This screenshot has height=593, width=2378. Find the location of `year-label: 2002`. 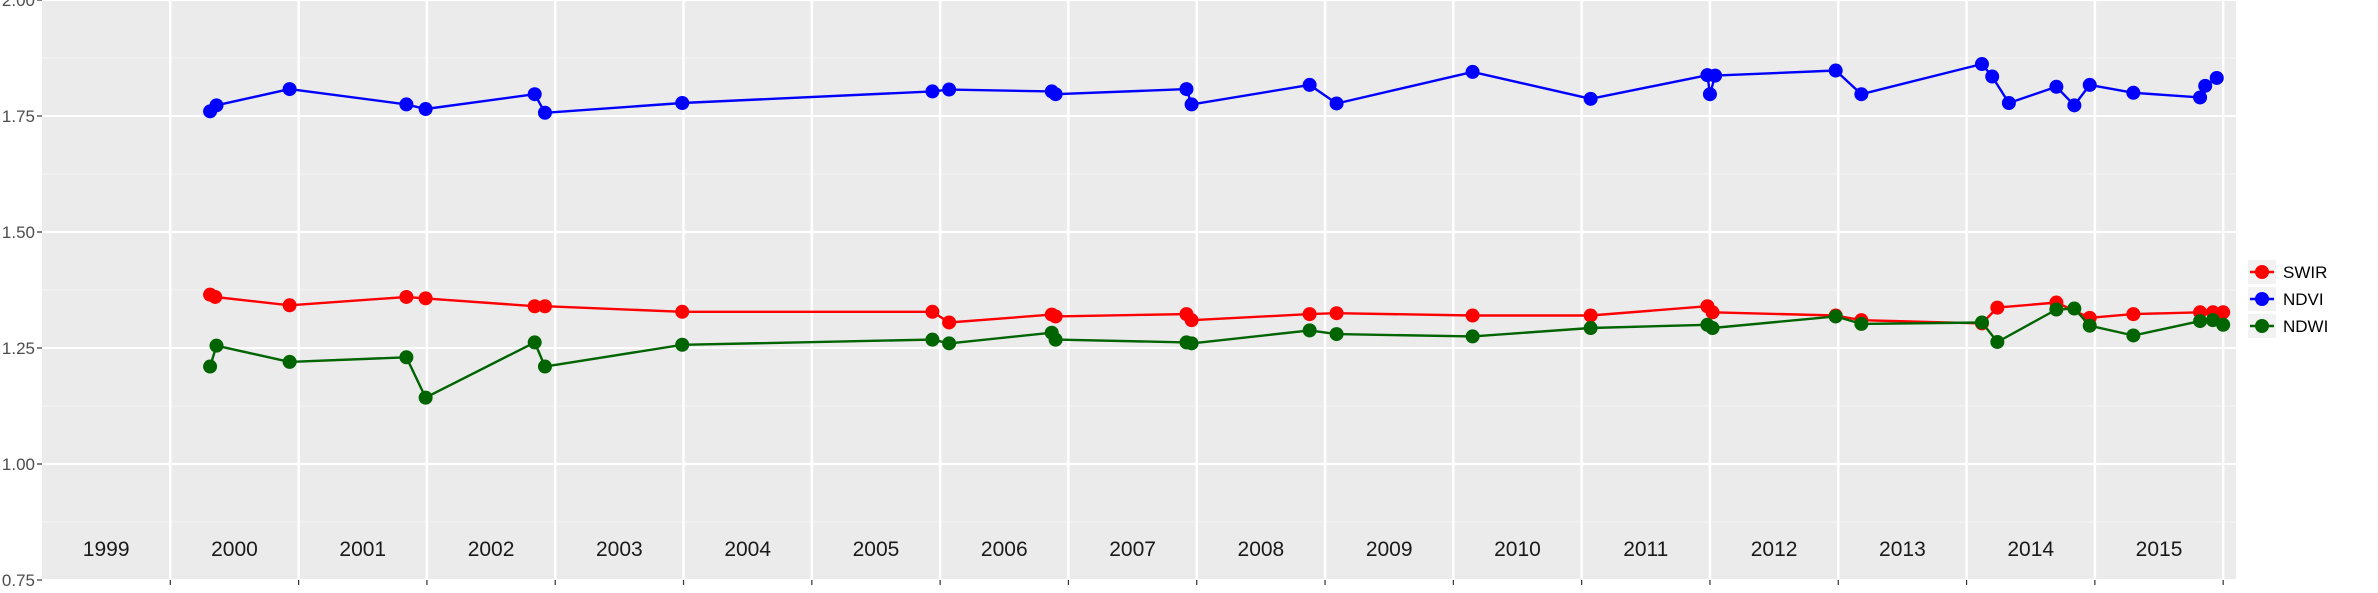

year-label: 2002 is located at coordinates (491, 549).